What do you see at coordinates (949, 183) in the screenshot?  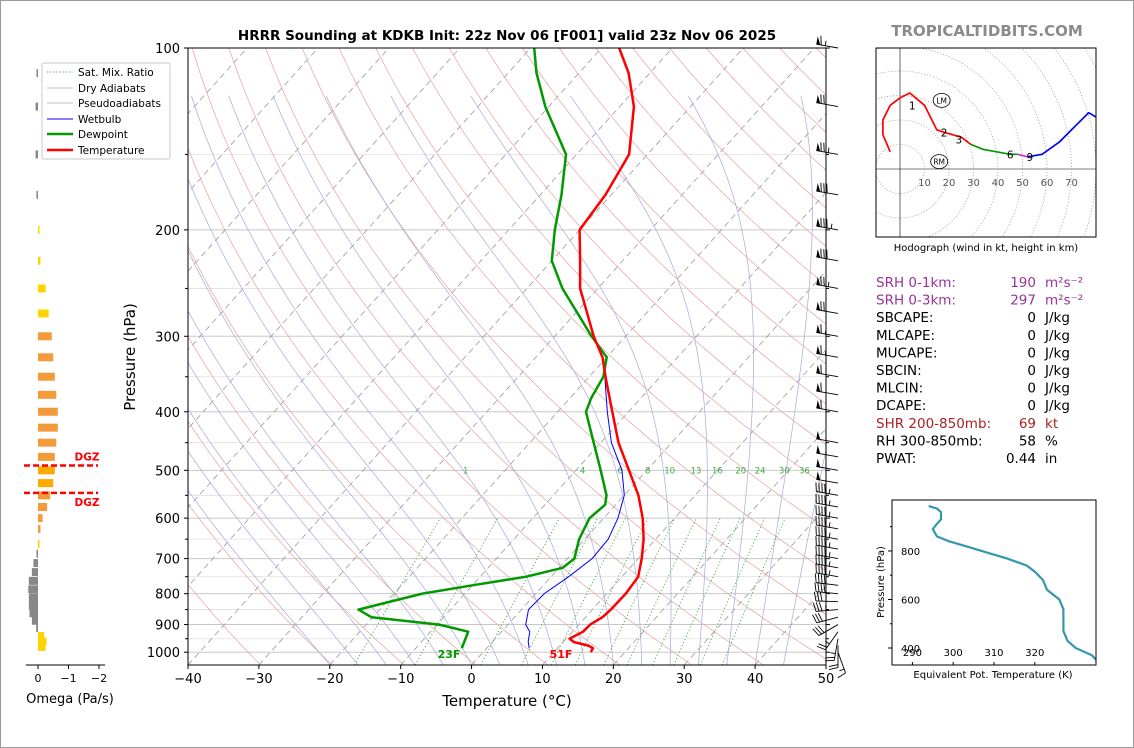 I see `hodograph-ring-label: 20` at bounding box center [949, 183].